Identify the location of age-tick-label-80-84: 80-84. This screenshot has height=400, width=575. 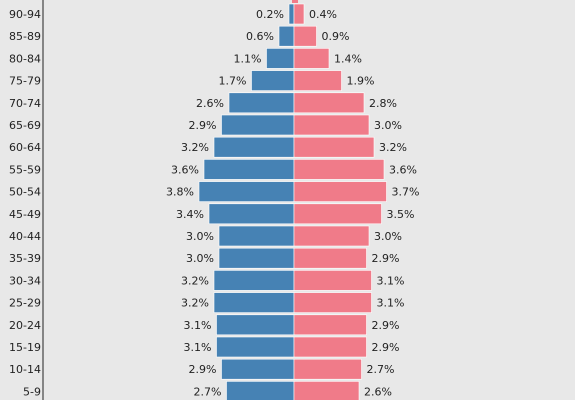
(25, 58).